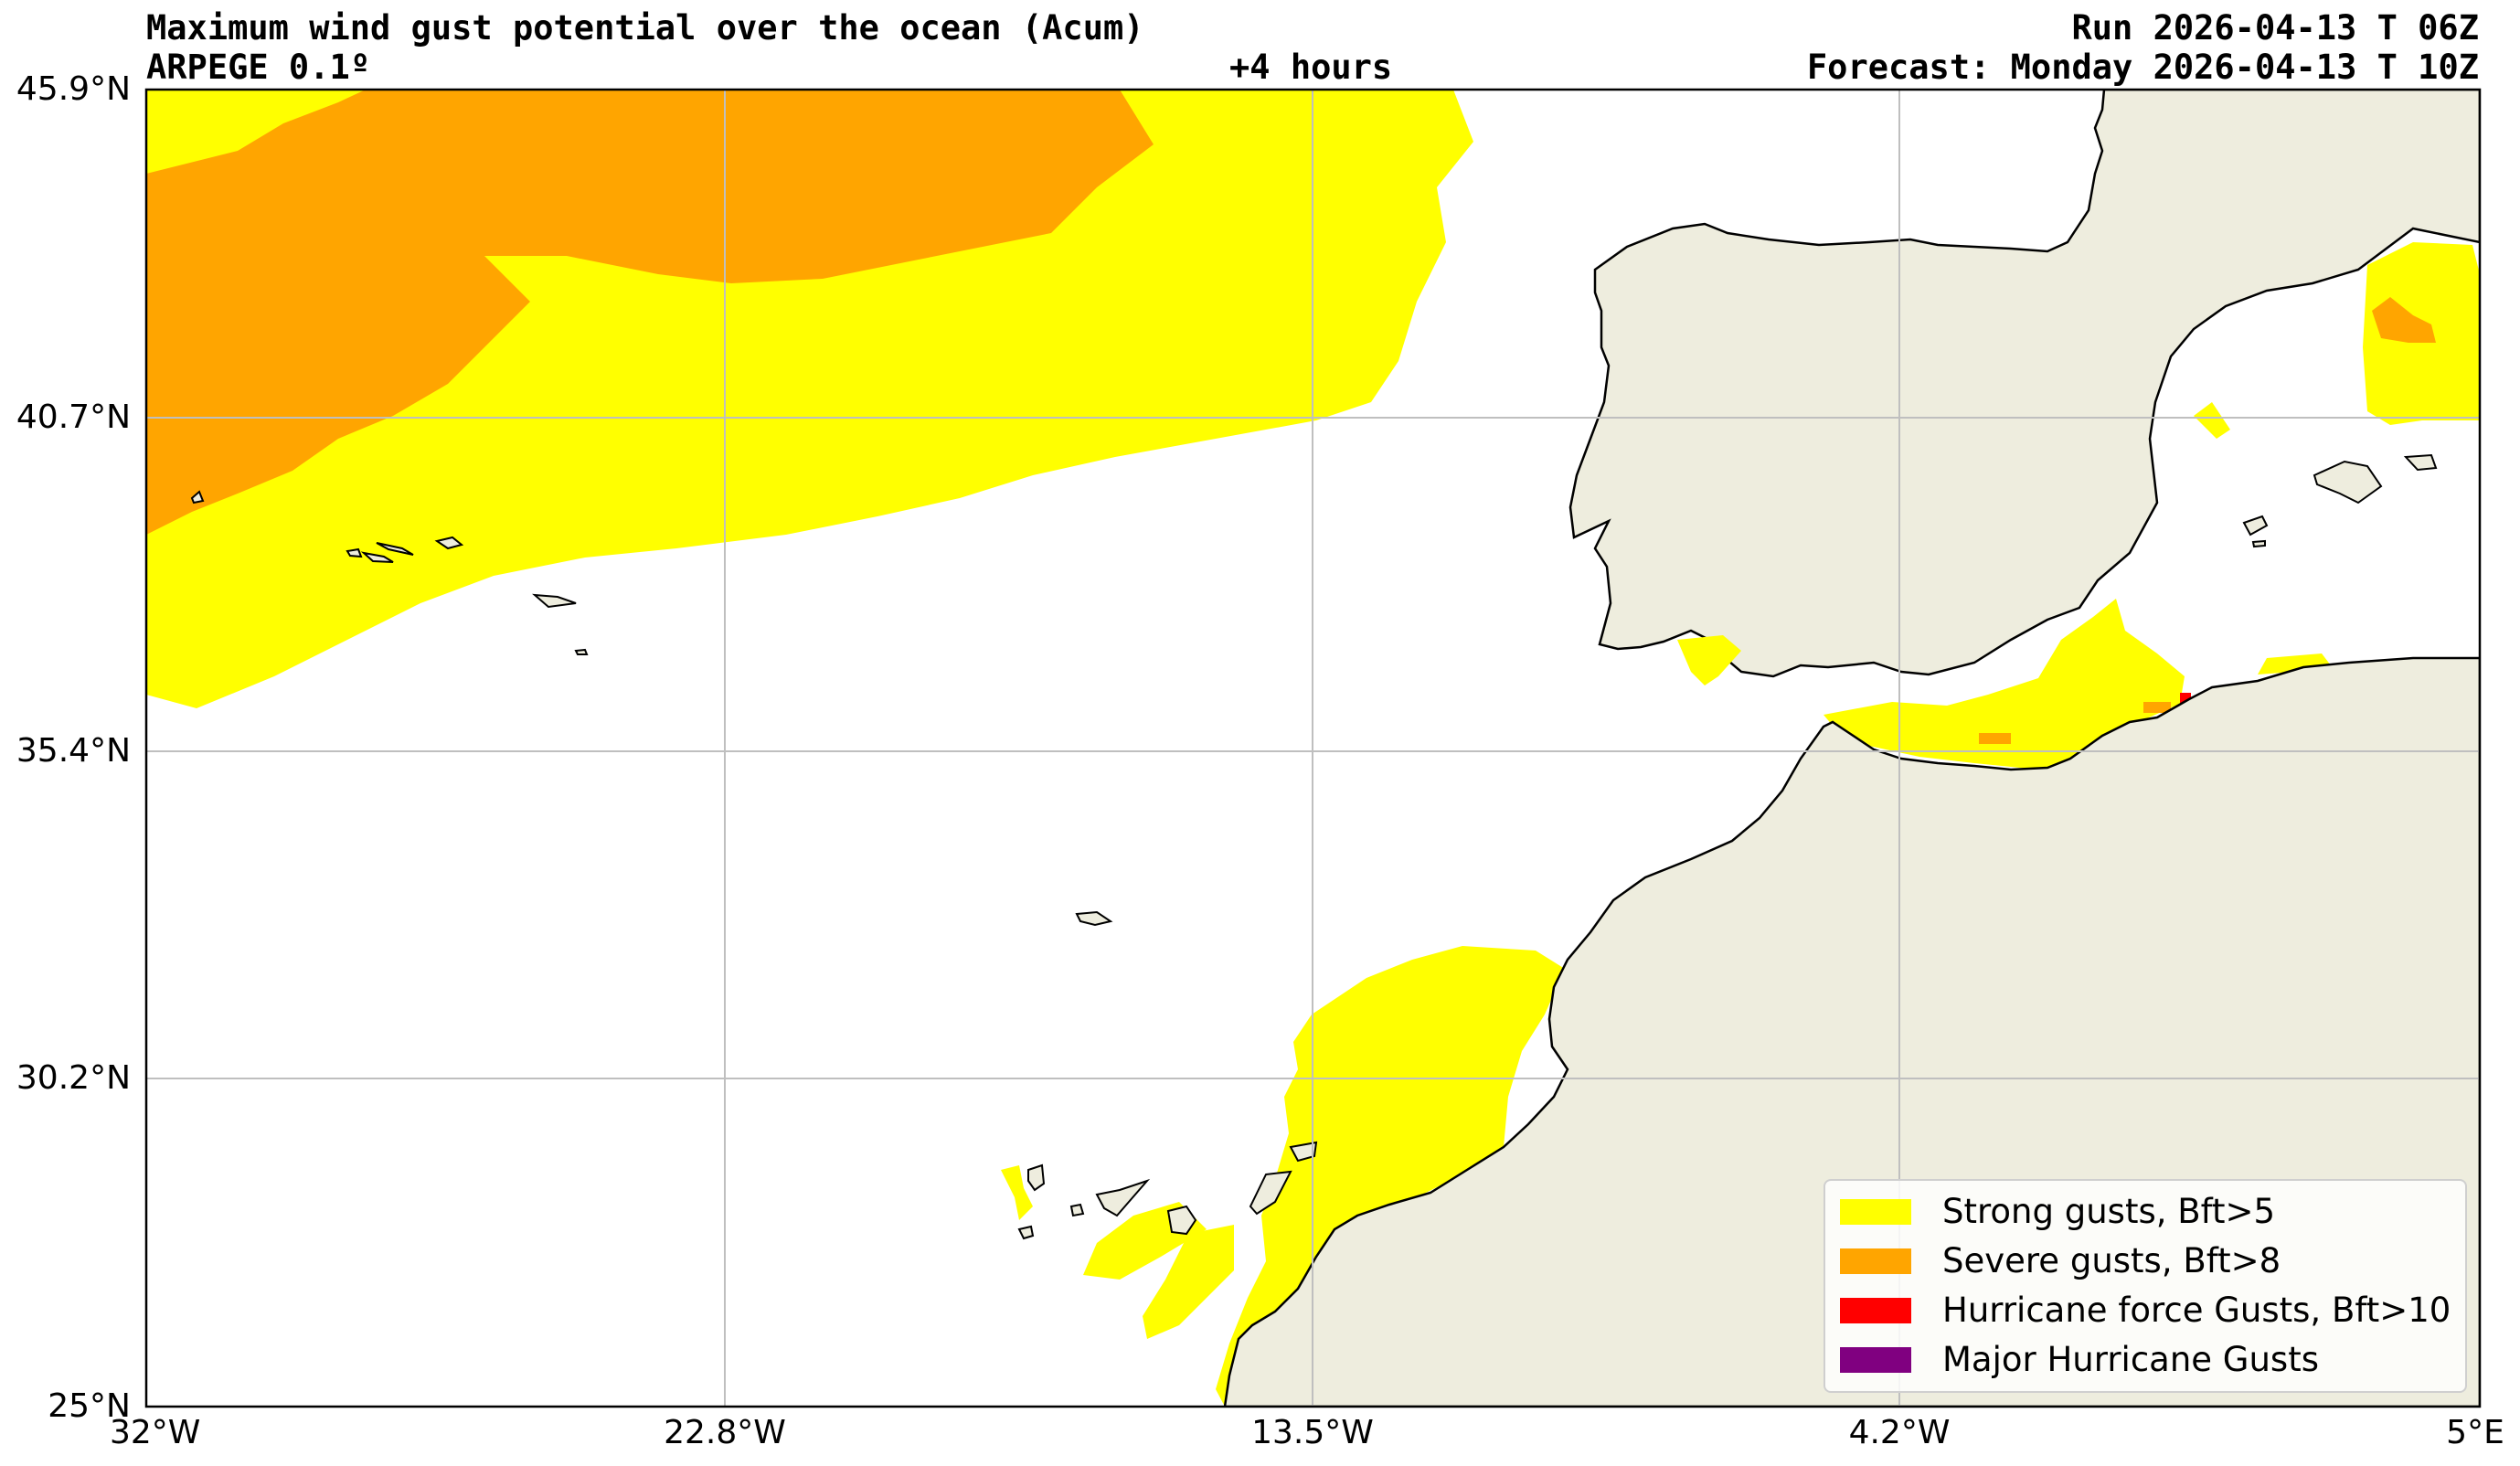 The width and height of the screenshot is (2520, 1466). Describe the element at coordinates (2295, 664) in the screenshot. I see `strong-gust-area-balearic` at that location.